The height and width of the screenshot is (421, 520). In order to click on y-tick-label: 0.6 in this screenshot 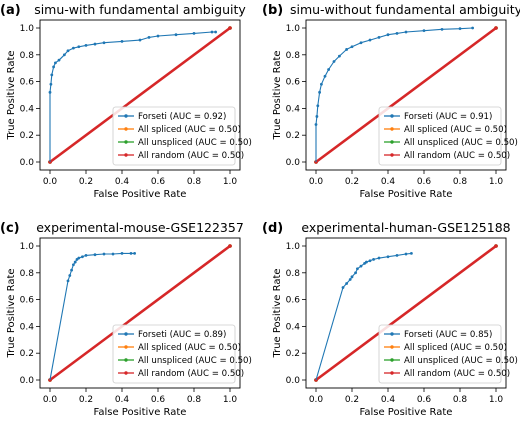, I will do `click(293, 83)`.